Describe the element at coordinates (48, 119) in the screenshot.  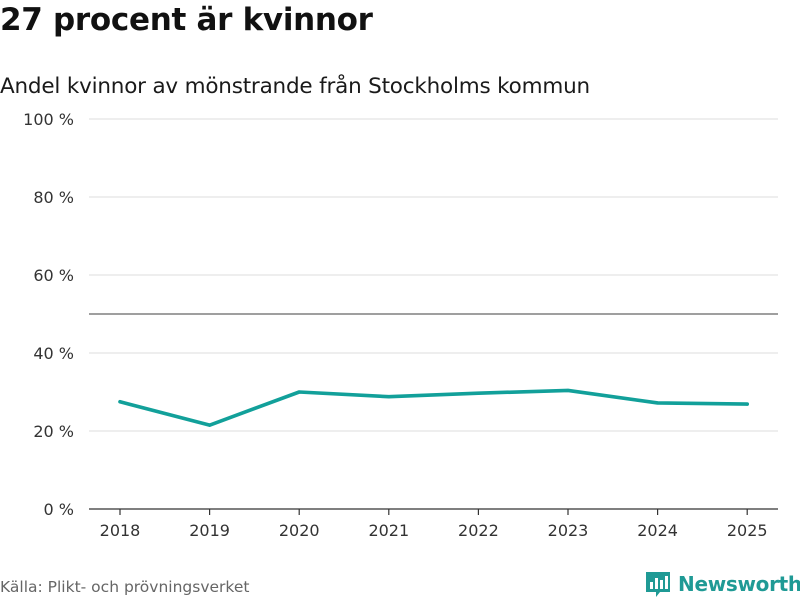
I see `y-tick-label: 100 %` at that location.